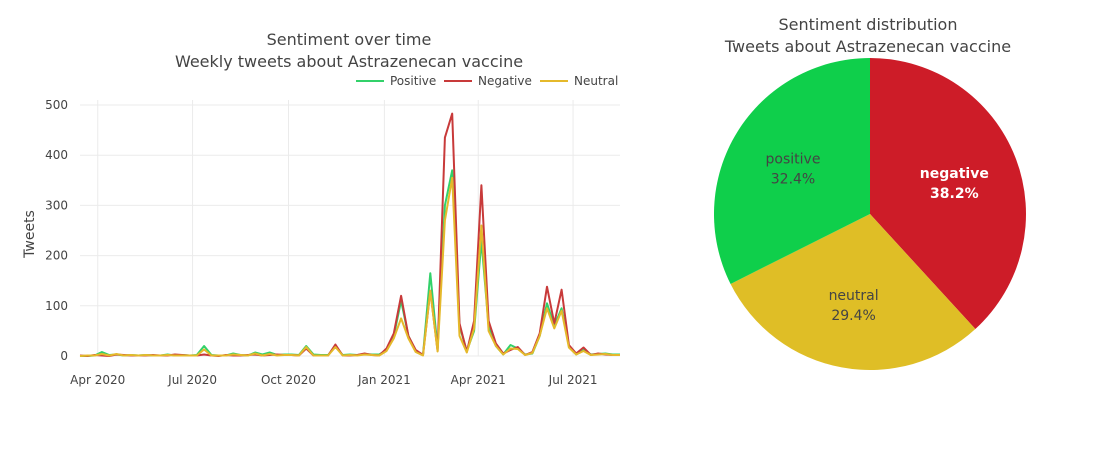  I want to click on legend-label: Positive, so click(413, 81).